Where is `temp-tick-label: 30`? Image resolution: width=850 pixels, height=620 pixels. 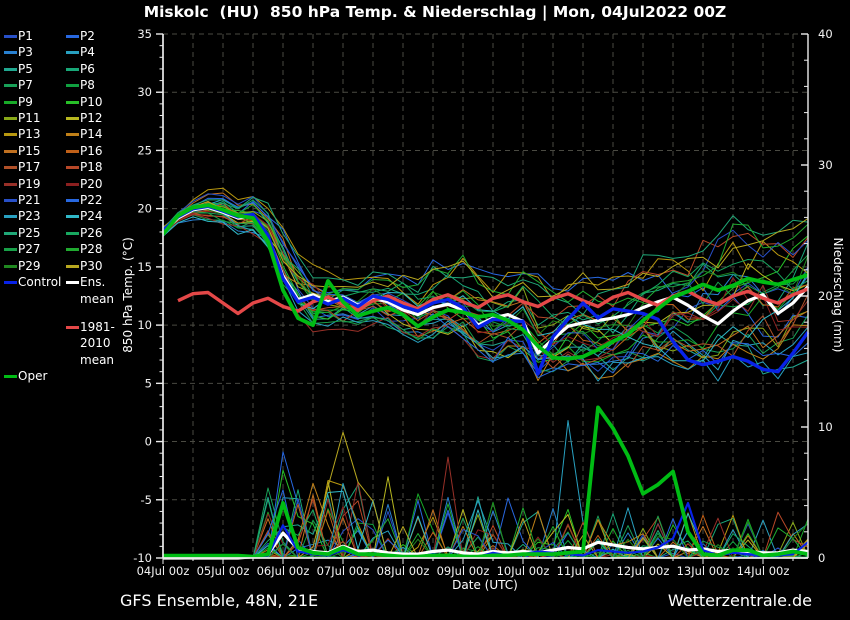
temp-tick-label: 30 is located at coordinates (144, 92).